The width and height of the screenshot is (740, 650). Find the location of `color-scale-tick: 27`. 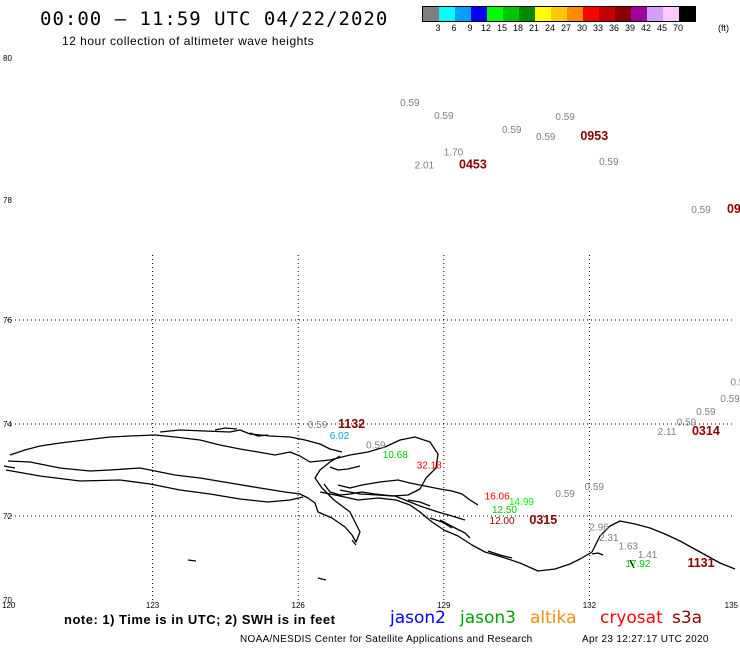

color-scale-tick: 27 is located at coordinates (565, 28).